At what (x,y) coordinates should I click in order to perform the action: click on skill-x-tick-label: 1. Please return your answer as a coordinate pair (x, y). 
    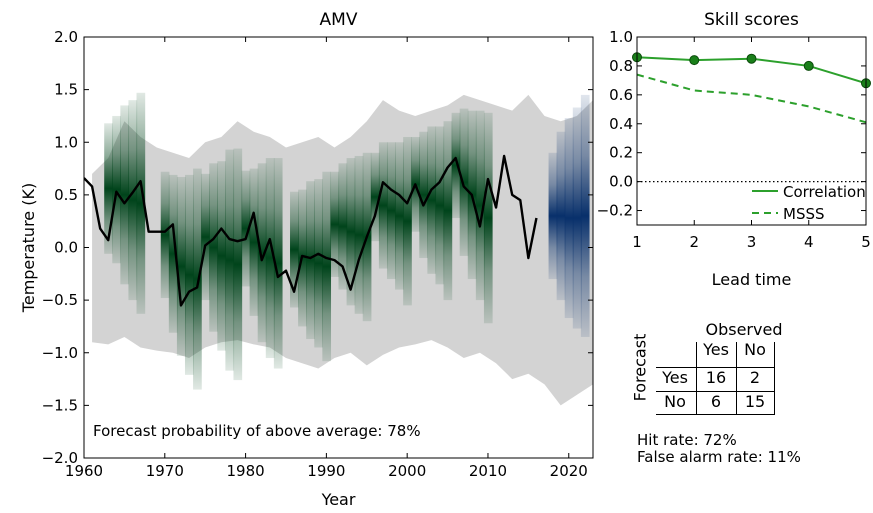
    Looking at the image, I should click on (637, 242).